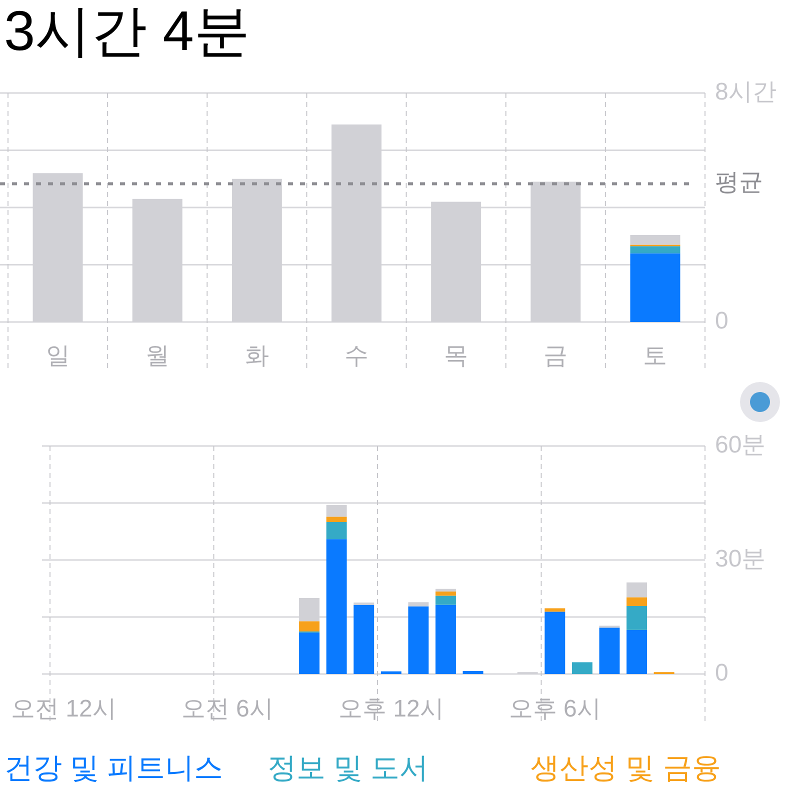 The width and height of the screenshot is (800, 800). Describe the element at coordinates (227, 708) in the screenshot. I see `x-tick-label: 오전 6시` at that location.